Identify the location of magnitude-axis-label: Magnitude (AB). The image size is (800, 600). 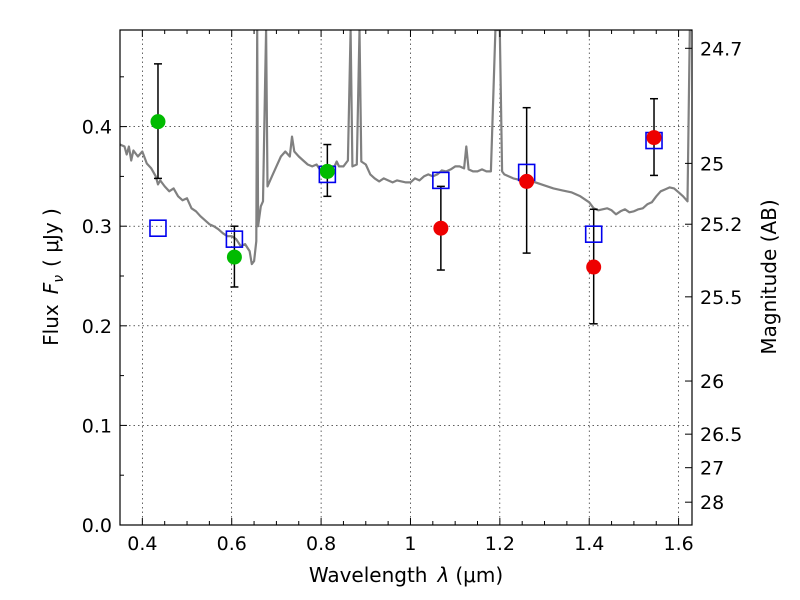
(769, 276).